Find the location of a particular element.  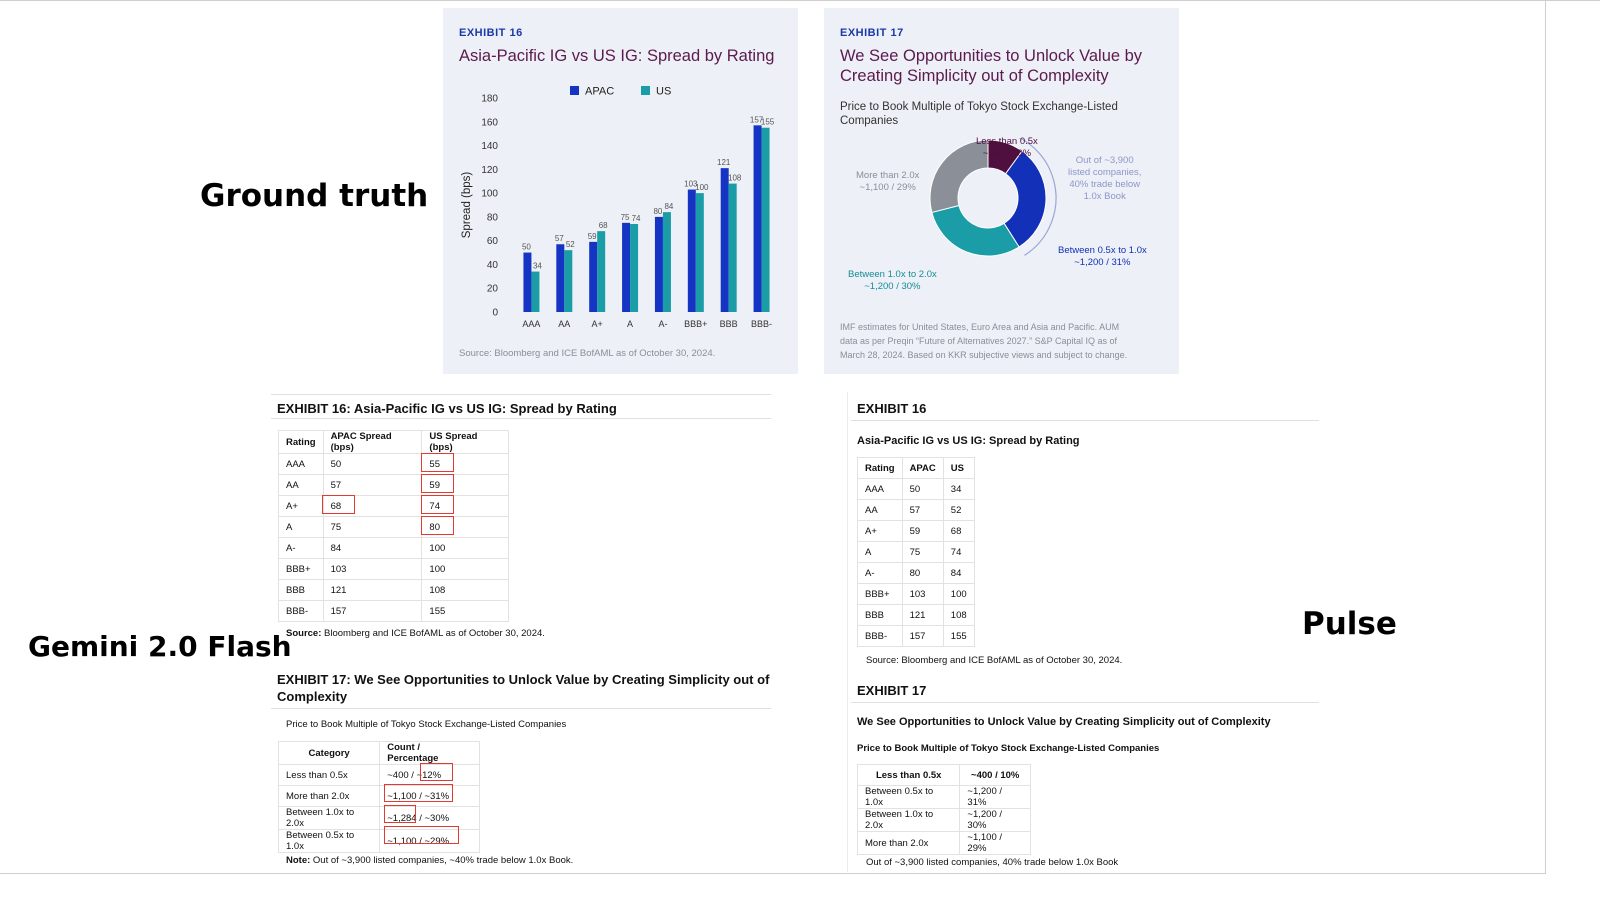

table-row: A 75 80 is located at coordinates (393, 527).